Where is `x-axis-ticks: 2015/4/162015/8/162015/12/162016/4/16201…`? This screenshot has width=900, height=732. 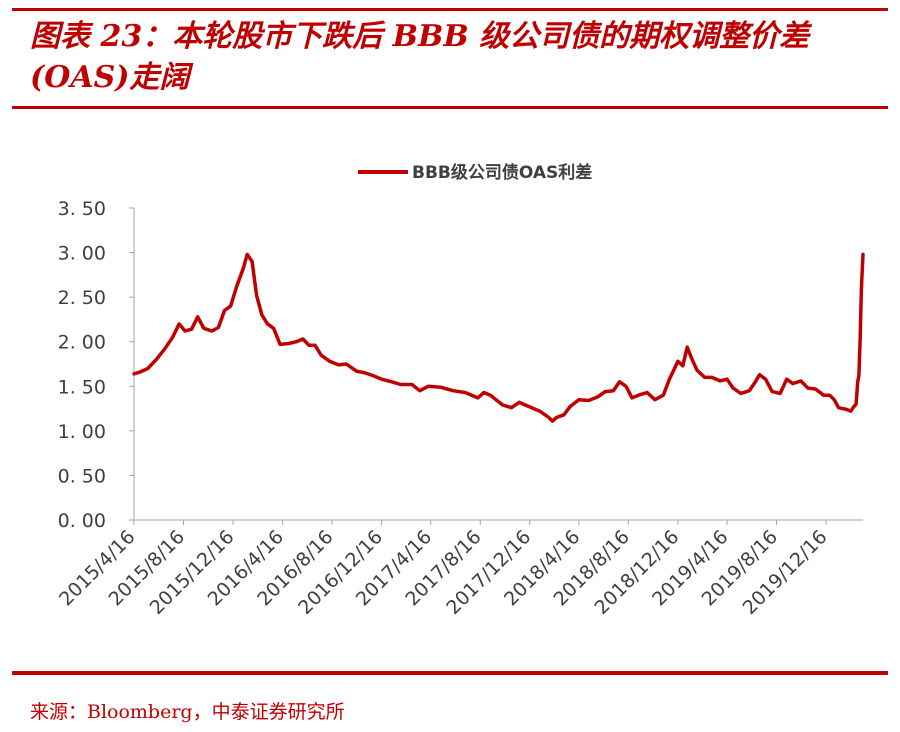
x-axis-ticks: 2015/4/162015/8/162015/12/162016/4/16201… is located at coordinates (443, 569).